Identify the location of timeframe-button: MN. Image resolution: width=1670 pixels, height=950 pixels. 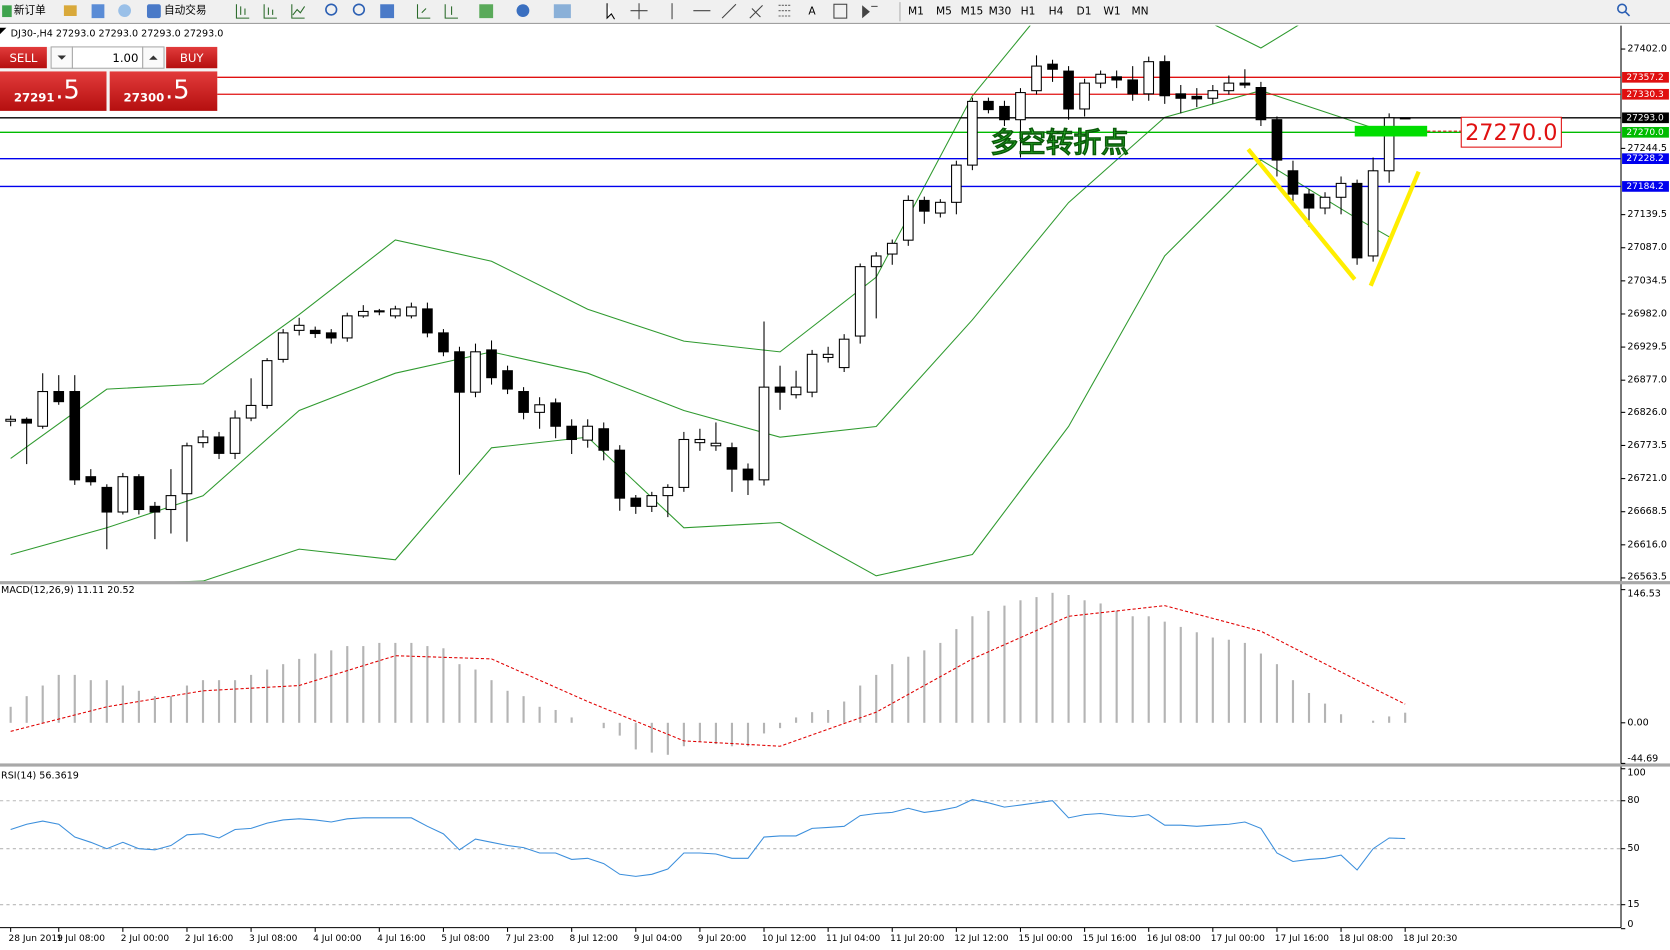
(1139, 11).